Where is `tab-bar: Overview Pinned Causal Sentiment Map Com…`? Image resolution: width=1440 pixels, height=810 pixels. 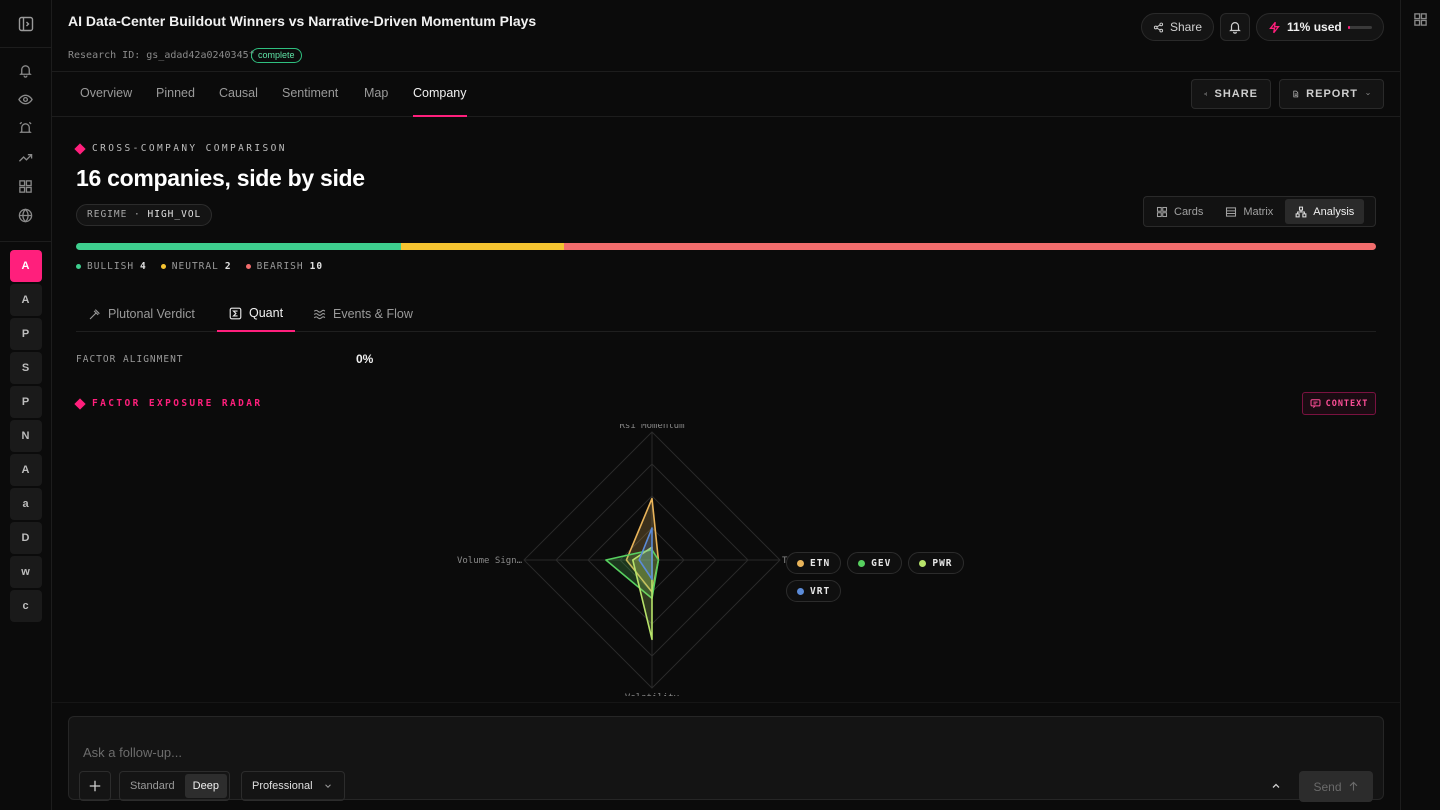 tab-bar: Overview Pinned Causal Sentiment Map Com… is located at coordinates (726, 94).